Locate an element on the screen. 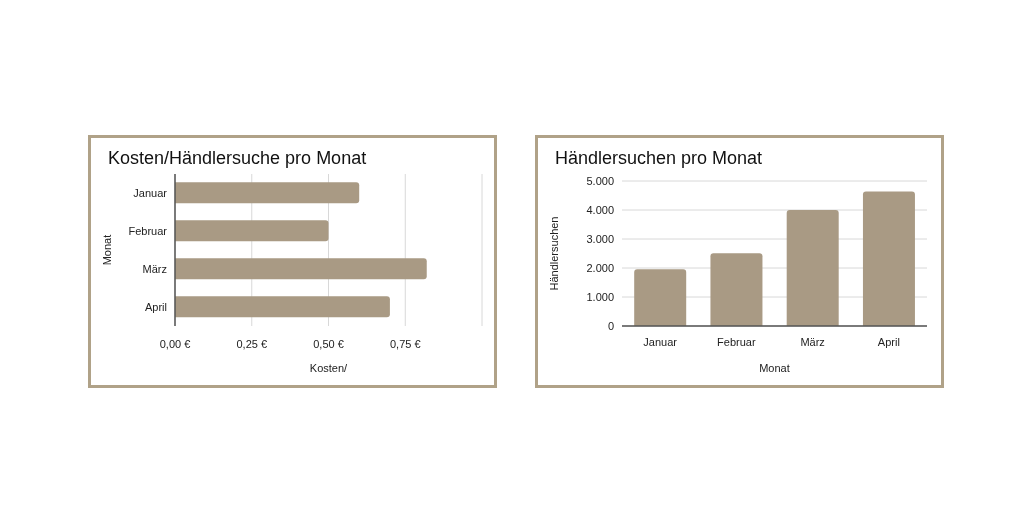 The height and width of the screenshot is (523, 1024). chart-title: Händlersuchen pro Monat is located at coordinates (659, 158).